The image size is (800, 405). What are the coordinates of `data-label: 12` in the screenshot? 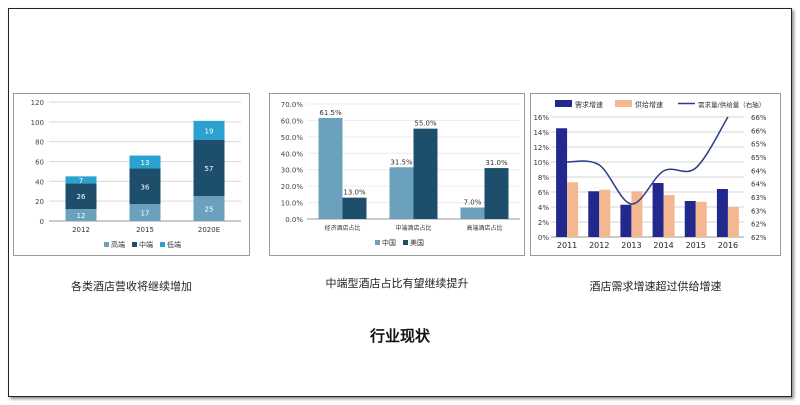 It's located at (81, 216).